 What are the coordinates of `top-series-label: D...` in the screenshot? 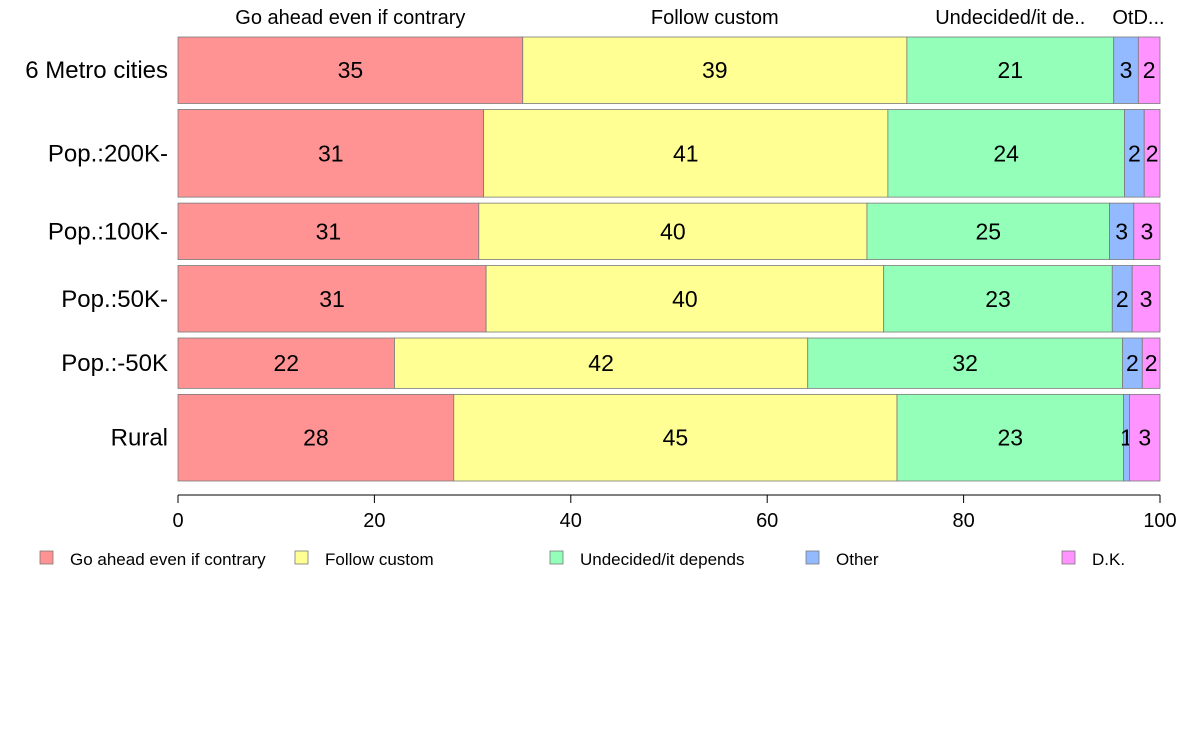 It's located at (1148, 18).